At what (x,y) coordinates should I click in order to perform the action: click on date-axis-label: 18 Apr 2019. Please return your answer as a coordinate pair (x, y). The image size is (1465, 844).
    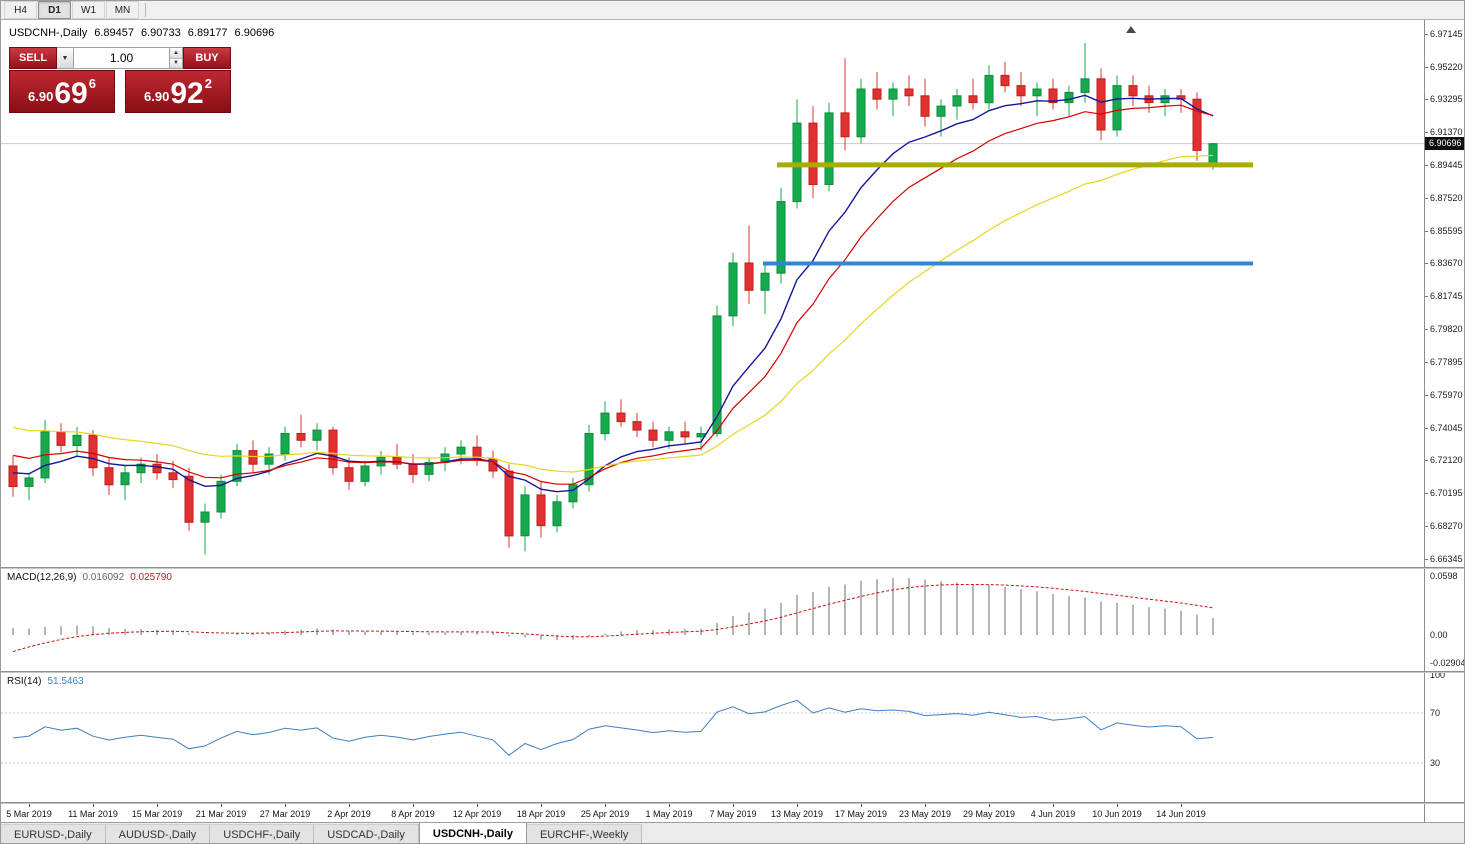
    Looking at the image, I should click on (541, 814).